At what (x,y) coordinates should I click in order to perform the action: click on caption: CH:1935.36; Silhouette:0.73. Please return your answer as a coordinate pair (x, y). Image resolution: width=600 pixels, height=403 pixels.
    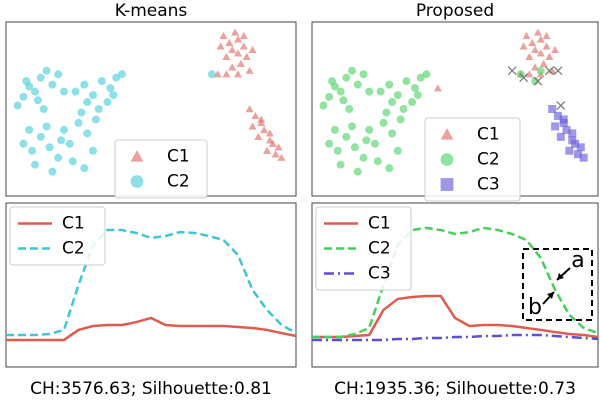
    Looking at the image, I should click on (455, 389).